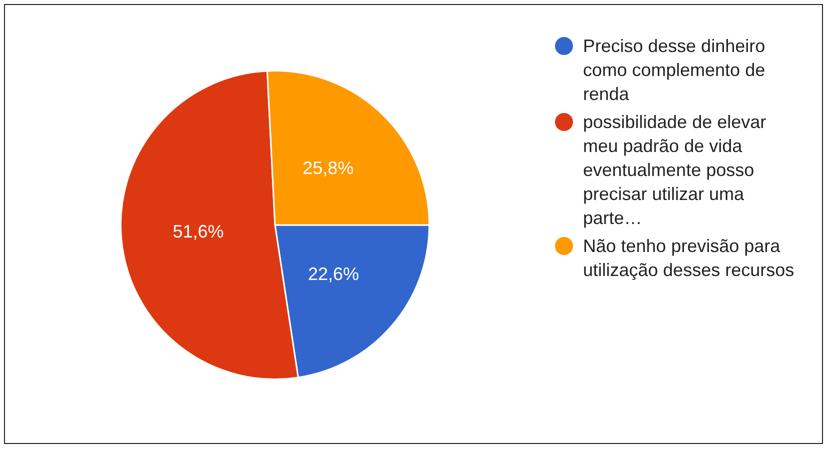 The image size is (829, 450). What do you see at coordinates (198, 232) in the screenshot?
I see `data-label: 51,6%` at bounding box center [198, 232].